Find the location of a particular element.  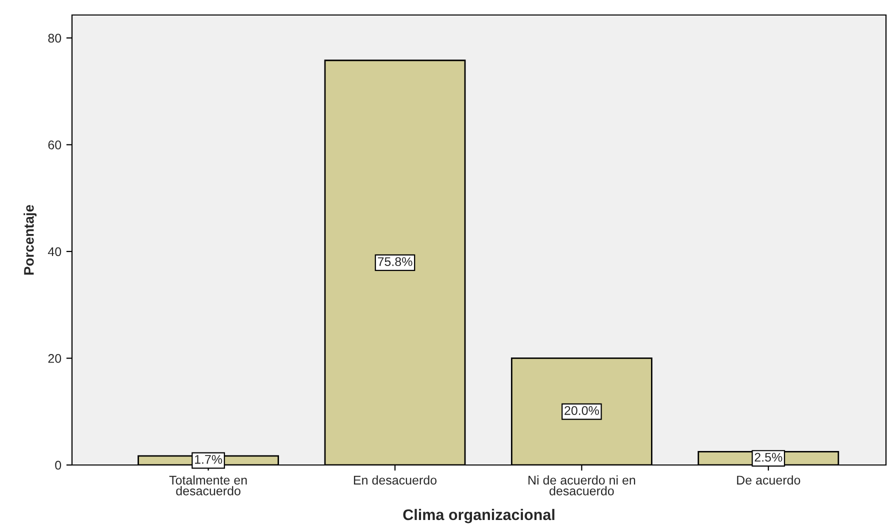

x-axis-title: Clima organizacional is located at coordinates (478, 516).